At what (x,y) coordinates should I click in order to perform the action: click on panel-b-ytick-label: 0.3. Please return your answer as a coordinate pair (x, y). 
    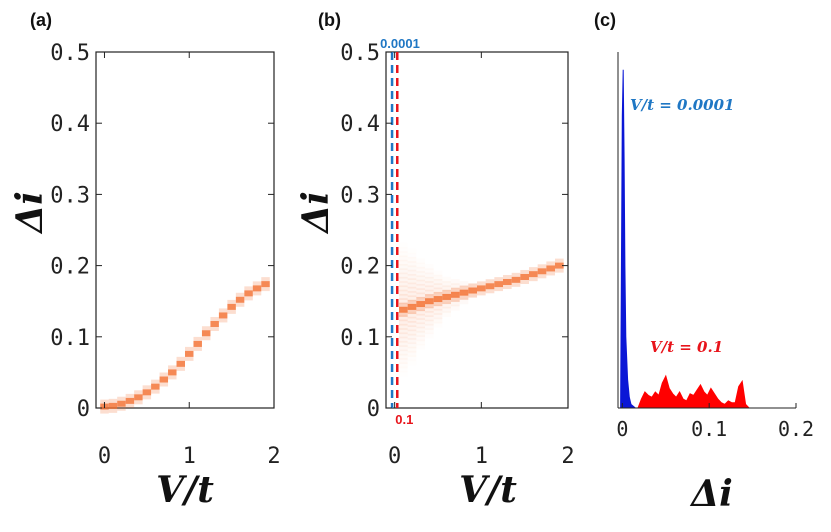
    Looking at the image, I should click on (360, 195).